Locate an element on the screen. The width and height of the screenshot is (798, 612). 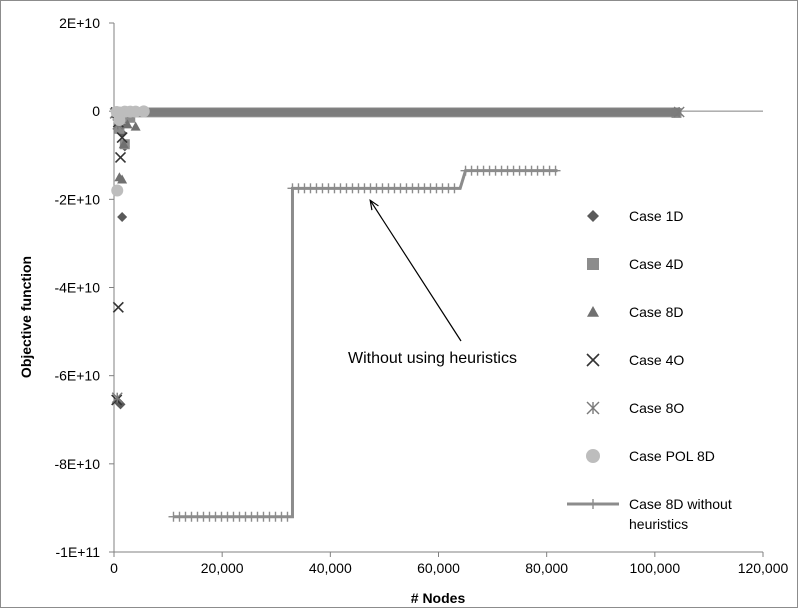
legend-label: Case 8D is located at coordinates (656, 312).